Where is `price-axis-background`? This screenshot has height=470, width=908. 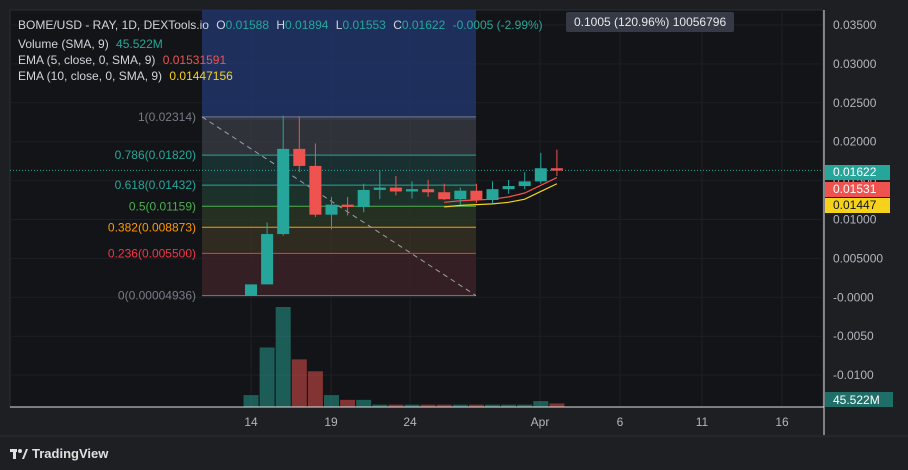 price-axis-background is located at coordinates (866, 235).